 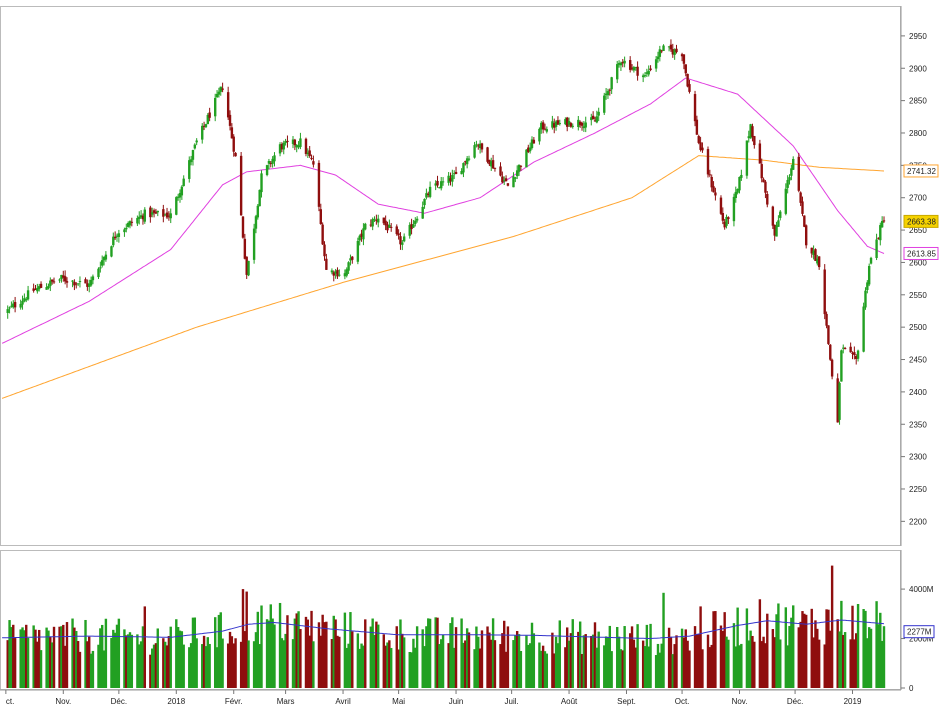 I want to click on volume-average-layer, so click(x=443, y=629).